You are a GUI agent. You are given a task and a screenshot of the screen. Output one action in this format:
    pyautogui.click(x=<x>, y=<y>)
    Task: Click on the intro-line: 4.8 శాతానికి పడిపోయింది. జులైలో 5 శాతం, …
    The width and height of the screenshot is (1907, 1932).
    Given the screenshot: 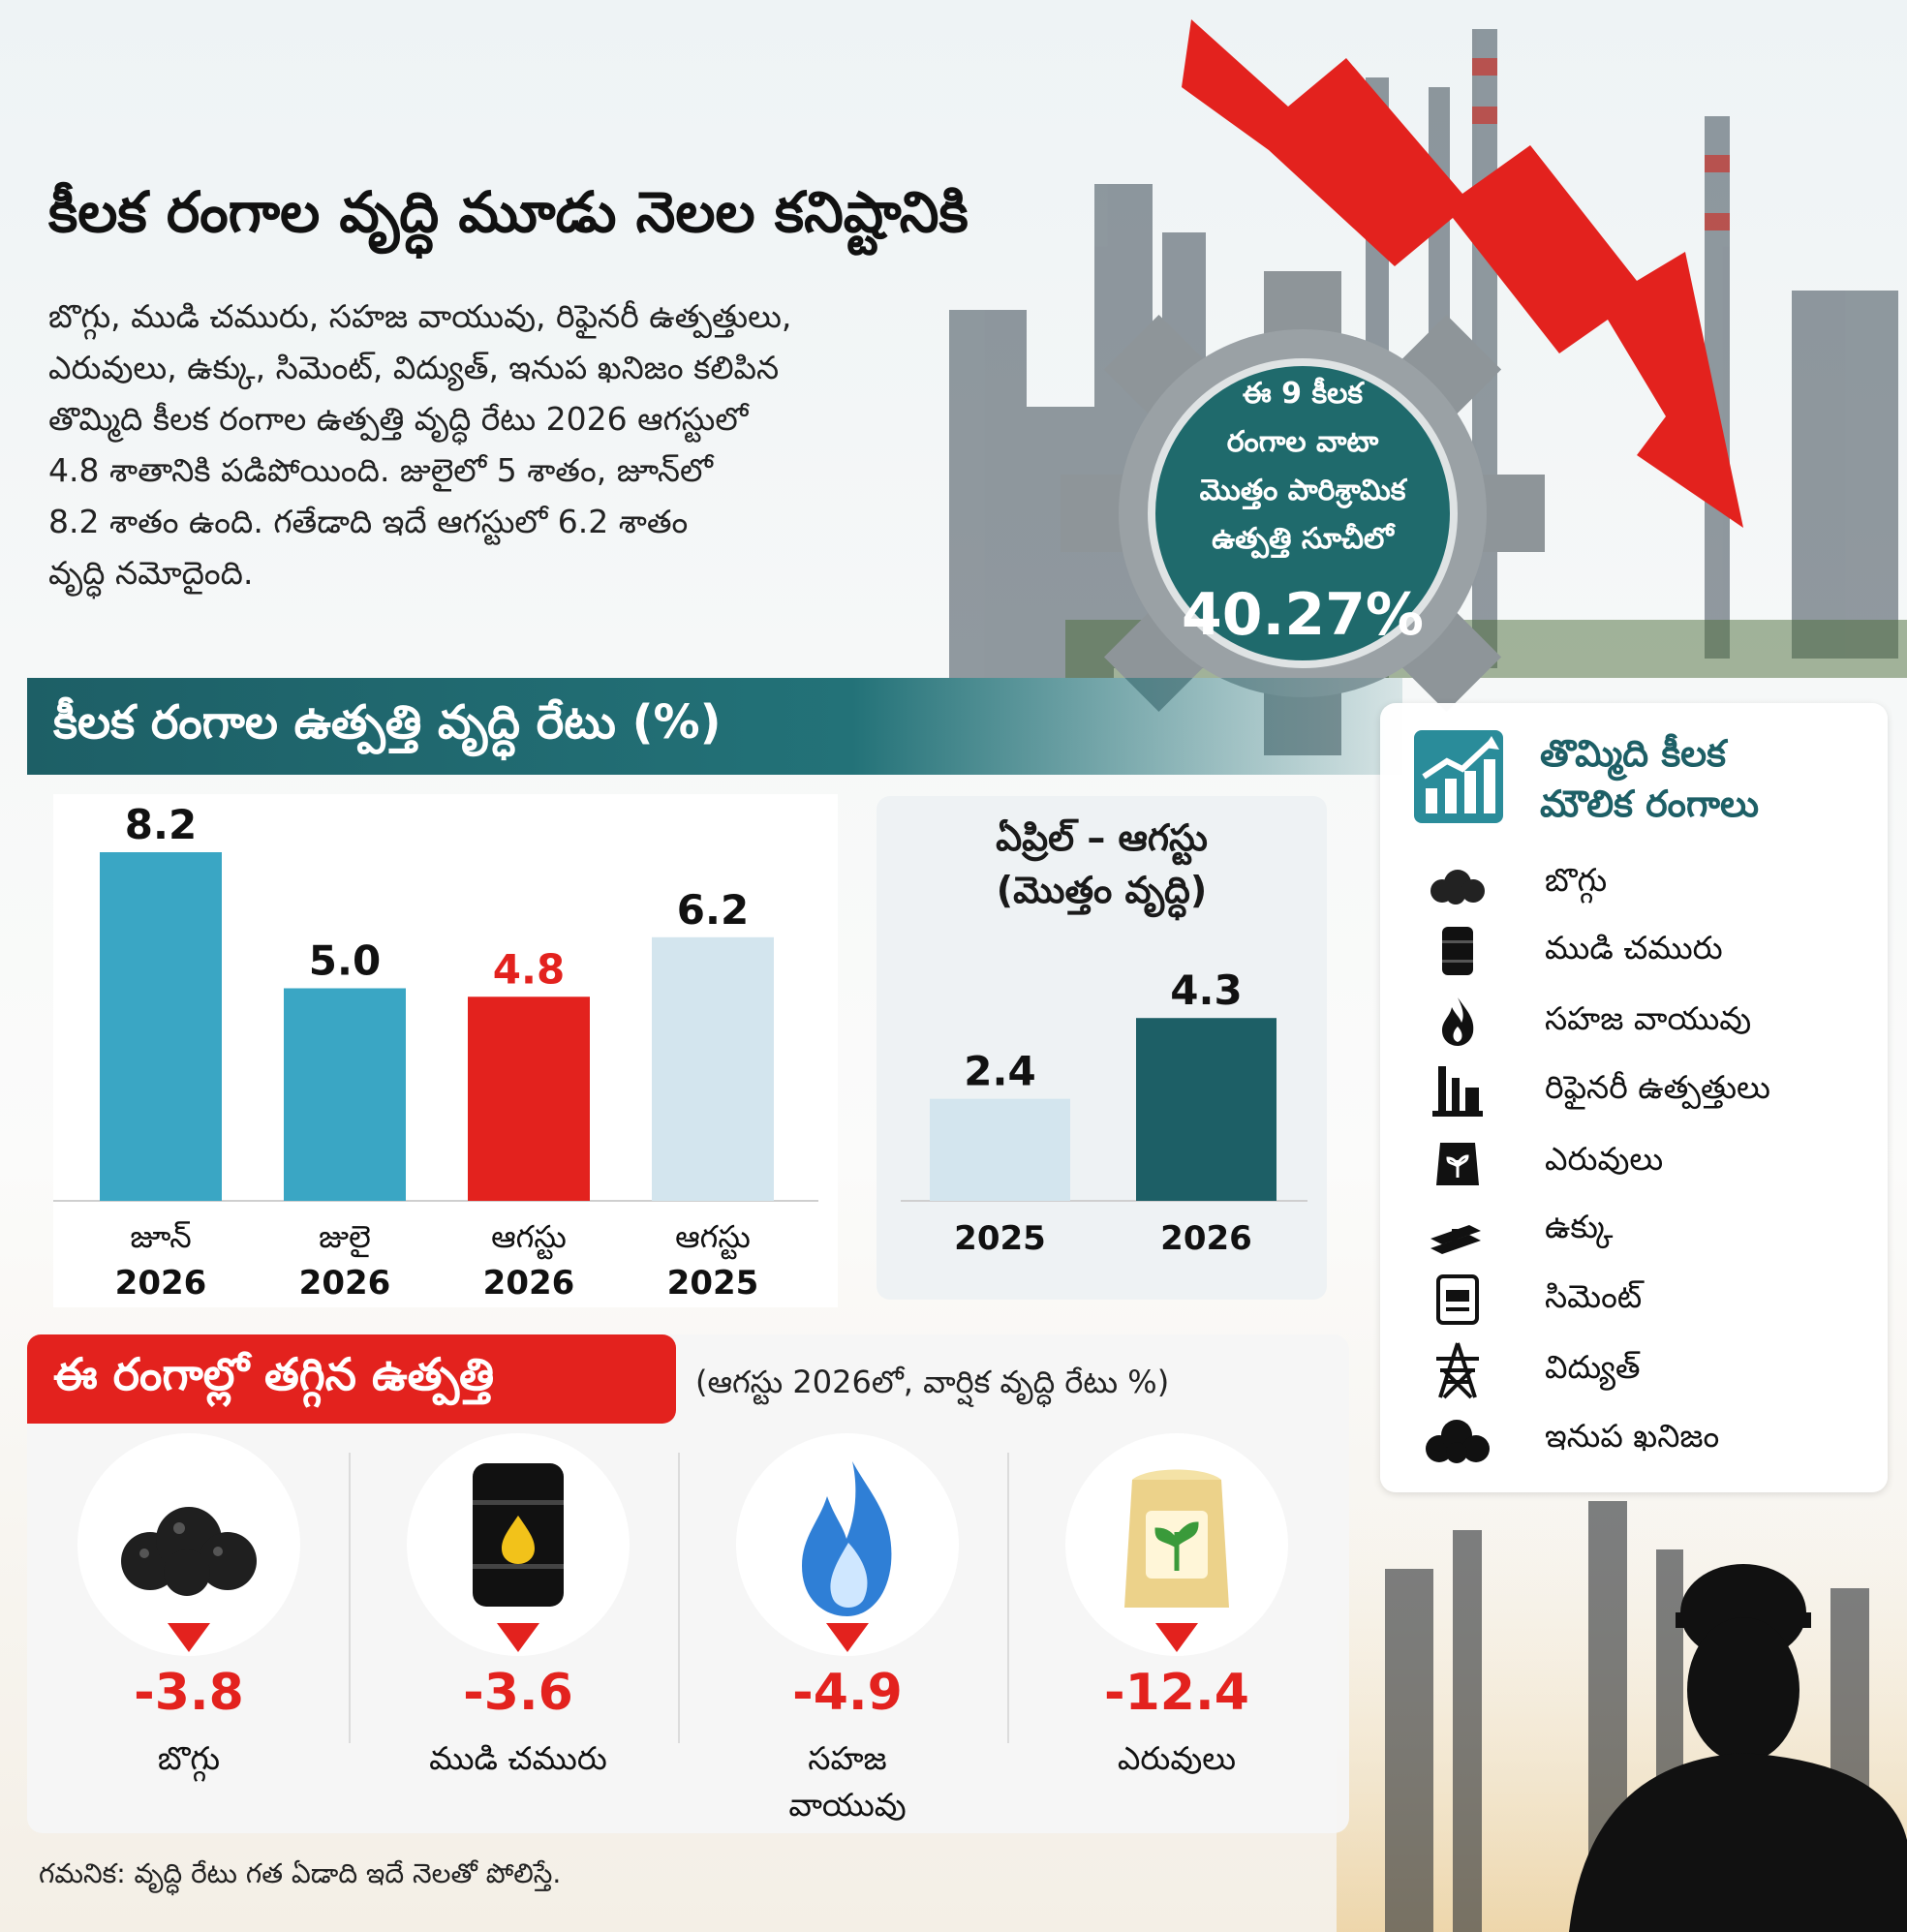 What is the action you would take?
    pyautogui.click(x=380, y=470)
    